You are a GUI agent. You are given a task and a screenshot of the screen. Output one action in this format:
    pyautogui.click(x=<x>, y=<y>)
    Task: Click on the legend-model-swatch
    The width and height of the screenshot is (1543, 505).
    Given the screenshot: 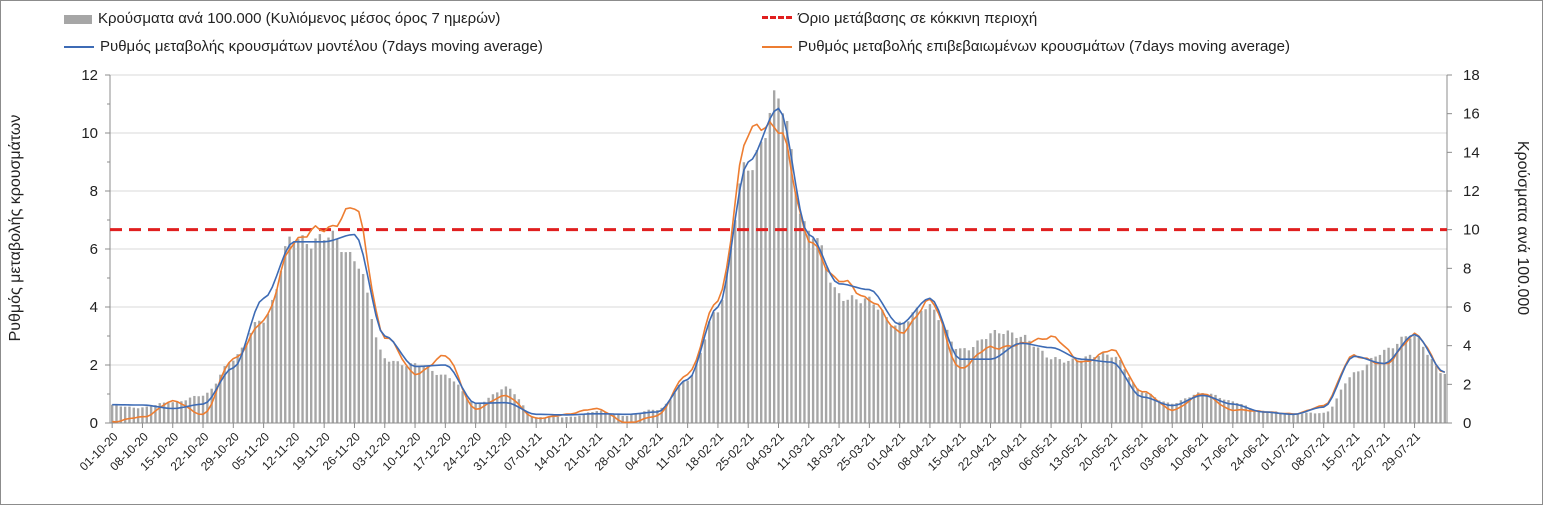 What is the action you would take?
    pyautogui.click(x=79, y=47)
    